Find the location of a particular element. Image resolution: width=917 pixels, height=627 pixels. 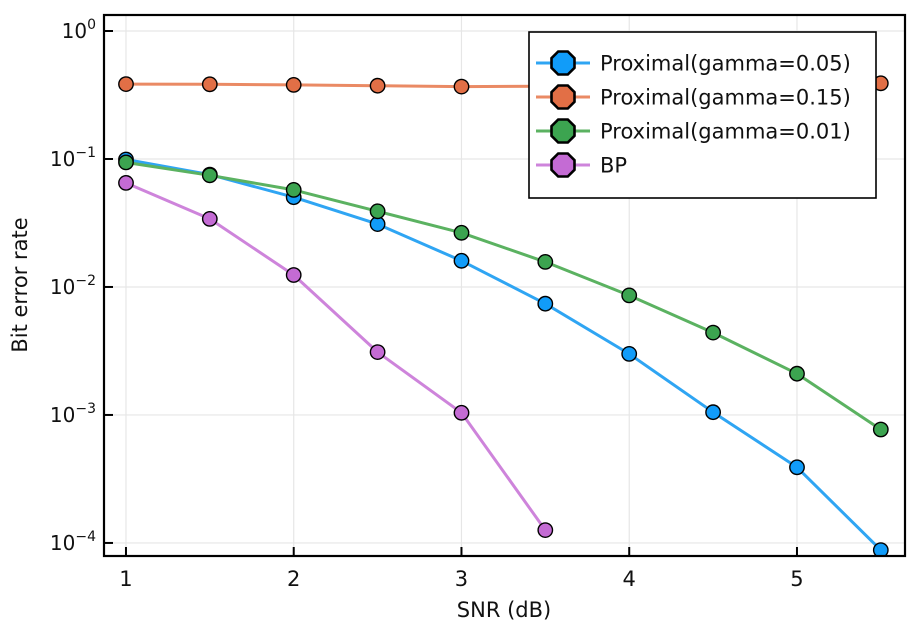

legend-item-BP: BP is located at coordinates (581, 165).